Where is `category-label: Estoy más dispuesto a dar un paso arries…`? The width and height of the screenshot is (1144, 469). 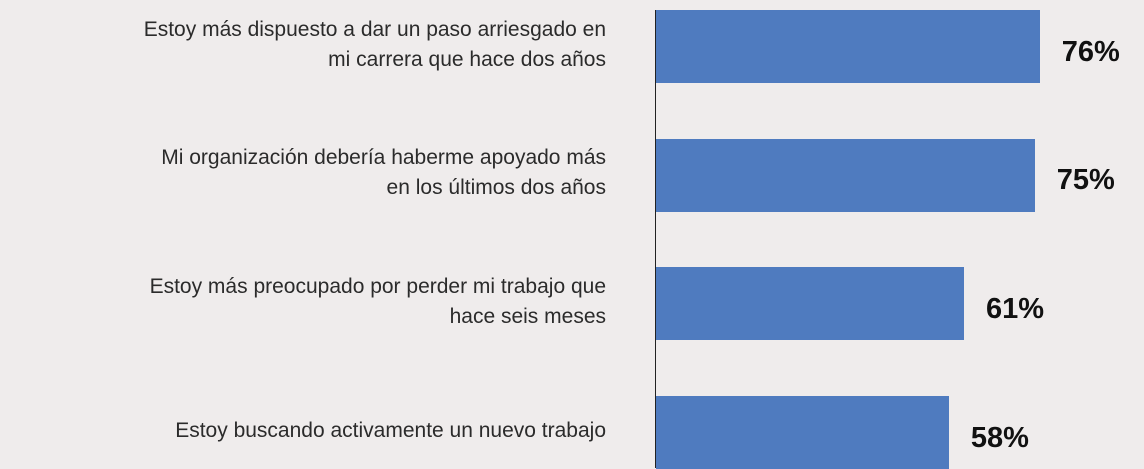 category-label: Estoy más dispuesto a dar un paso arries… is located at coordinates (374, 44).